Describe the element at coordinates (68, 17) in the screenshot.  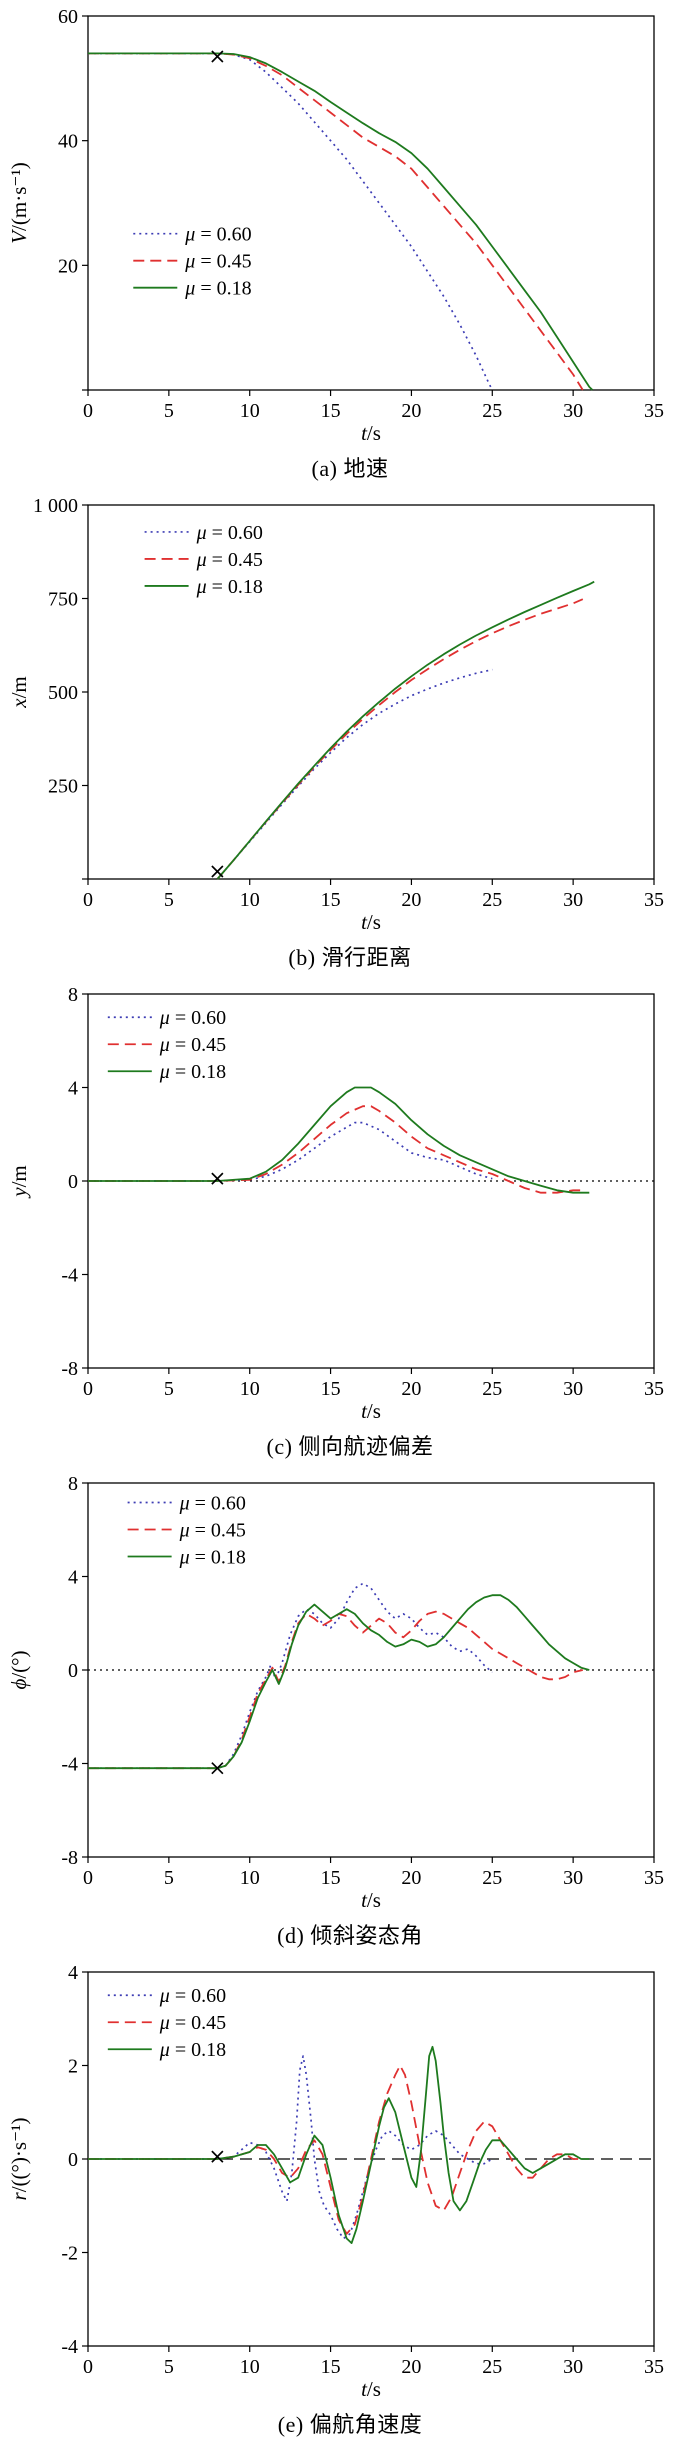
I see `y-tick-label: 60` at that location.